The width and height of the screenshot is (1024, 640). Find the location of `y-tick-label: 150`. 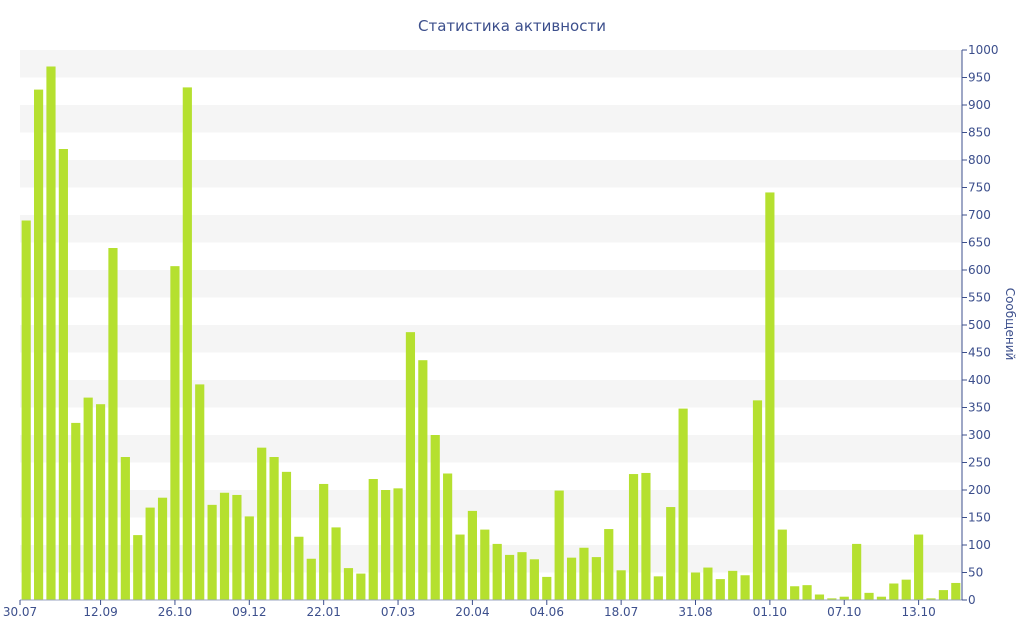

y-tick-label: 150 is located at coordinates (979, 518).